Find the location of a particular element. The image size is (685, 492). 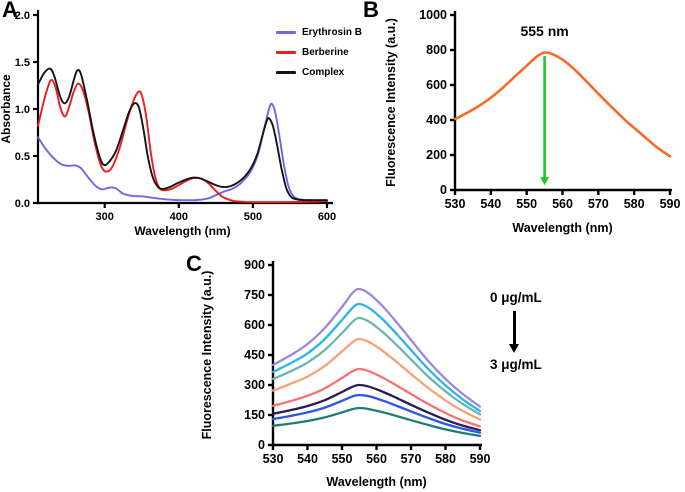

legend-item-berberine: Berberine is located at coordinates (319, 52).